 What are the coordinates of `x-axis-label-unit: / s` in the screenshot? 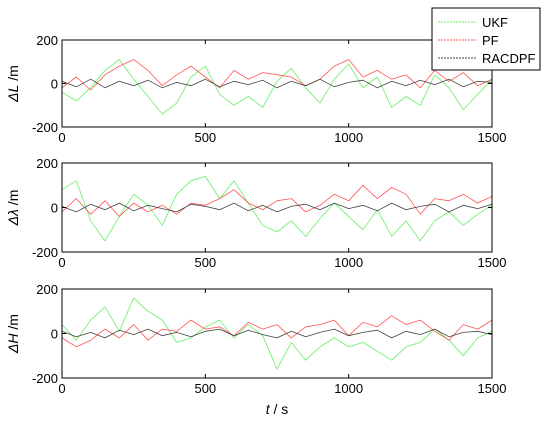 It's located at (279, 409).